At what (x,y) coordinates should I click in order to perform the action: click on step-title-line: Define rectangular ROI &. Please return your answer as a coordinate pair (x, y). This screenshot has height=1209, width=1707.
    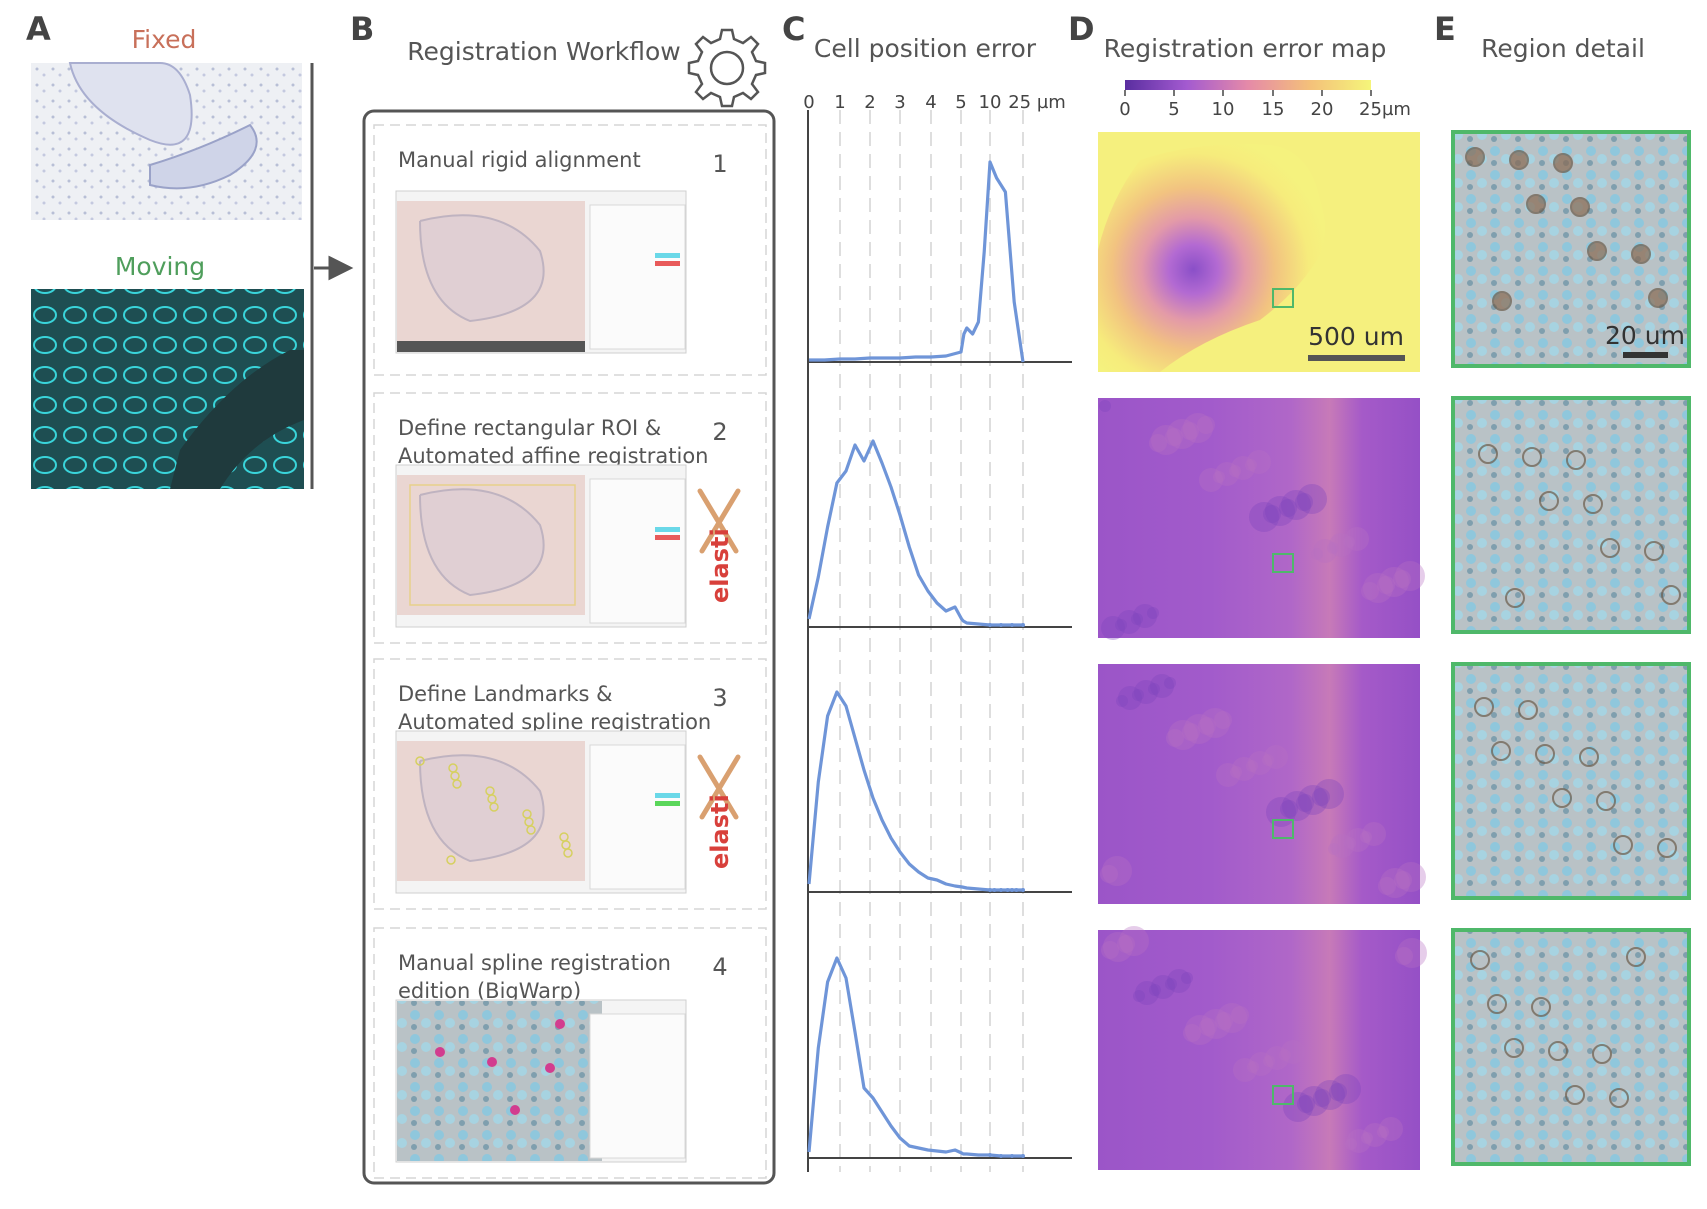
    Looking at the image, I should click on (529, 428).